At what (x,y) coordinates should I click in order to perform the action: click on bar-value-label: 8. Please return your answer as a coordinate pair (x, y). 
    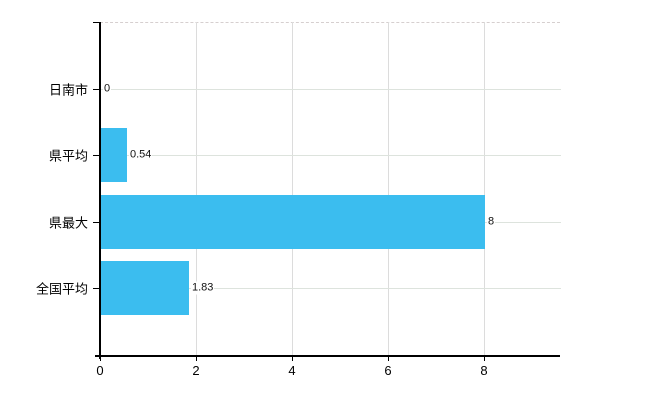
    Looking at the image, I should click on (491, 222).